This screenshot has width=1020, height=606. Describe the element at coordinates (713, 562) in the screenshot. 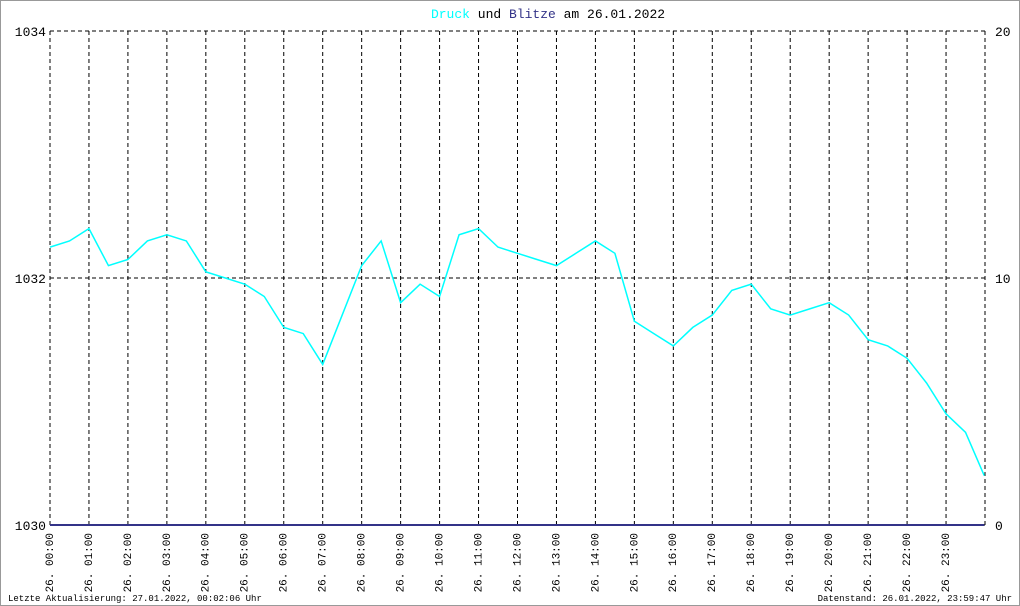

I see `x-tick-label: 26. 17:00` at that location.